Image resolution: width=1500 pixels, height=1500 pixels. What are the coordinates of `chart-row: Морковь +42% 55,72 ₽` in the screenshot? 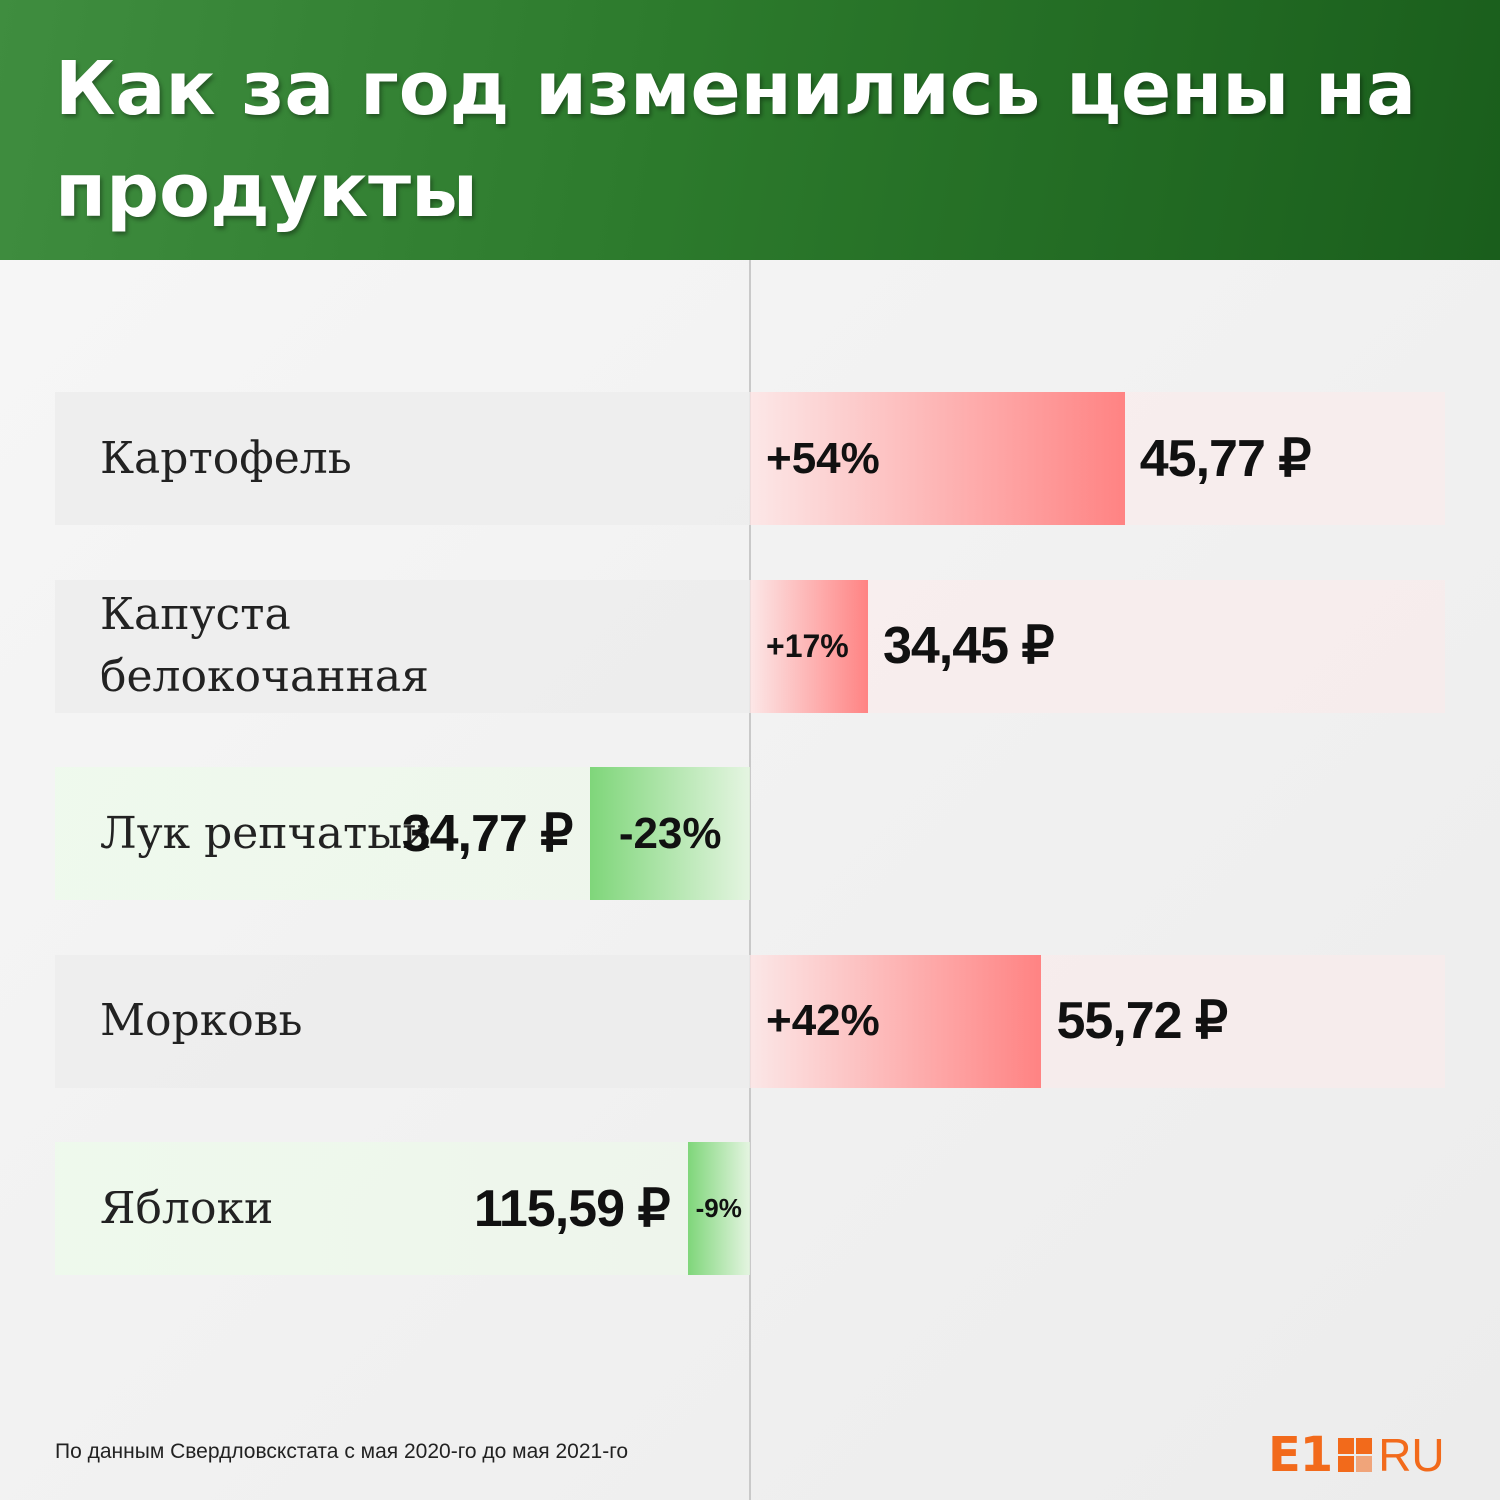 It's located at (750, 1021).